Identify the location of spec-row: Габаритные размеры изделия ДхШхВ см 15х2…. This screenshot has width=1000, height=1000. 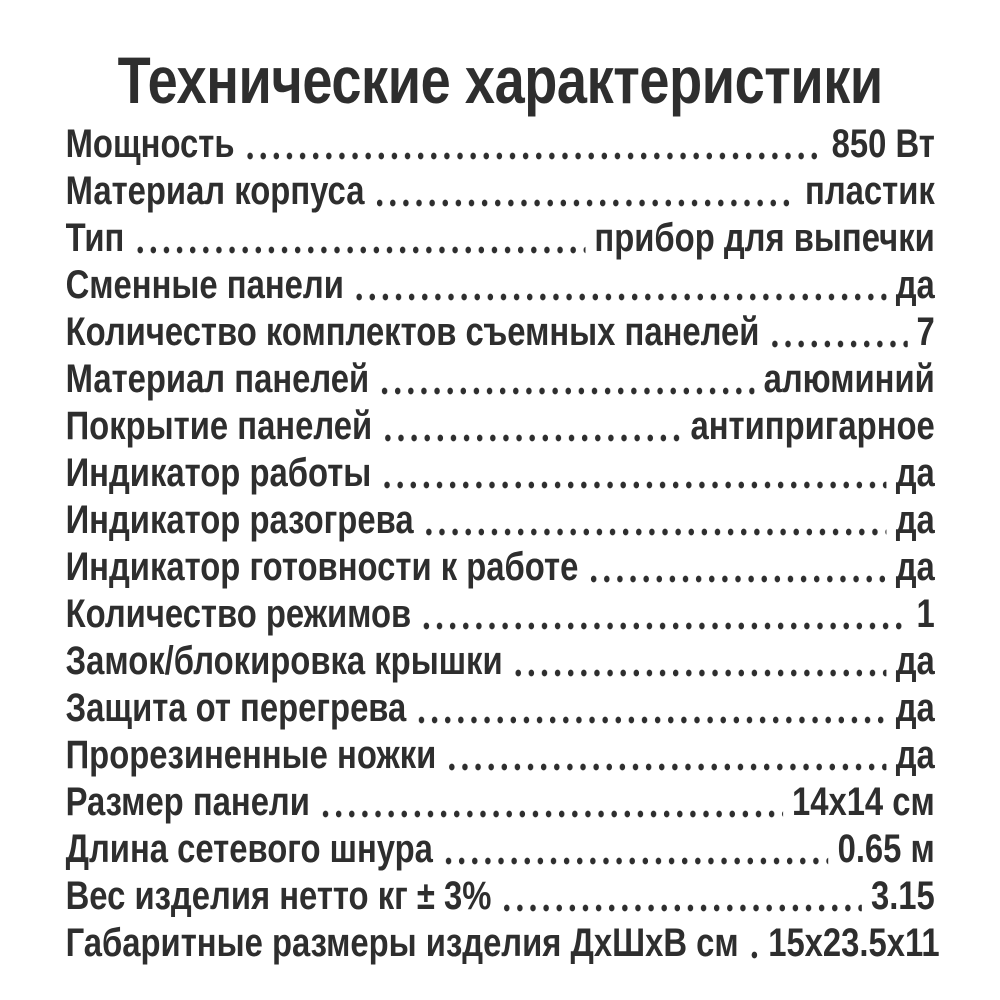
(502, 943).